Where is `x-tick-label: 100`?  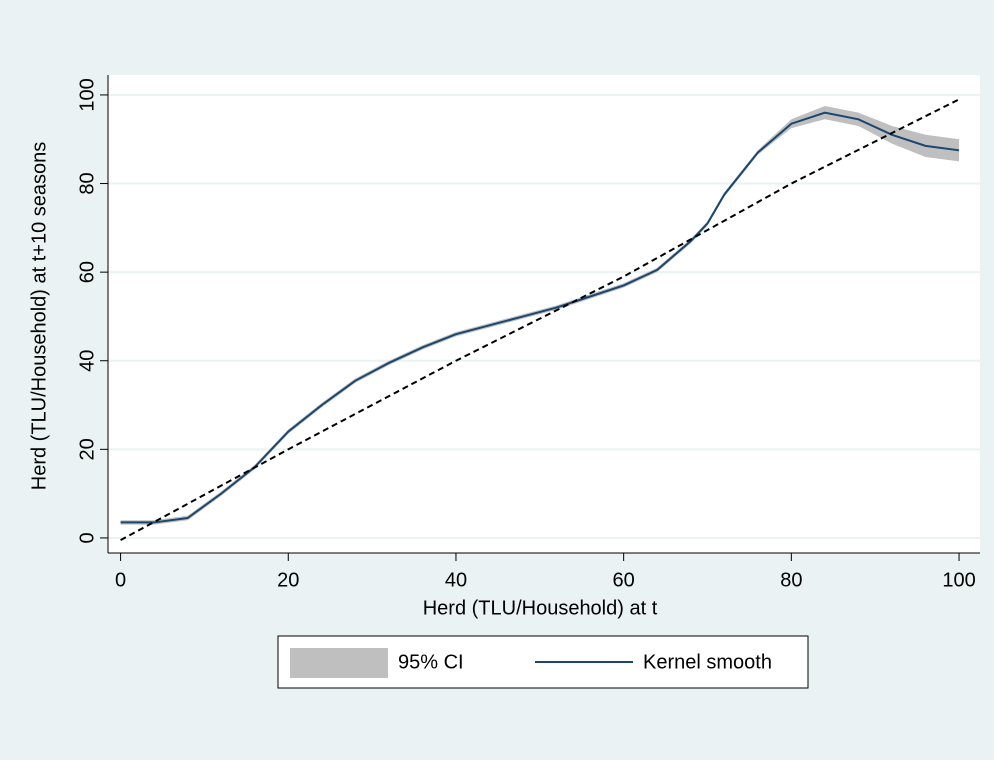 x-tick-label: 100 is located at coordinates (958, 580).